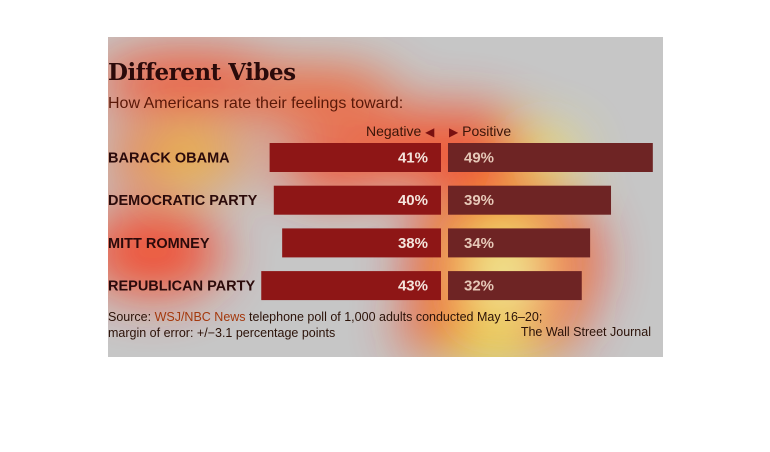 This screenshot has width=770, height=452. I want to click on legend-negative-label: Negative, so click(394, 131).